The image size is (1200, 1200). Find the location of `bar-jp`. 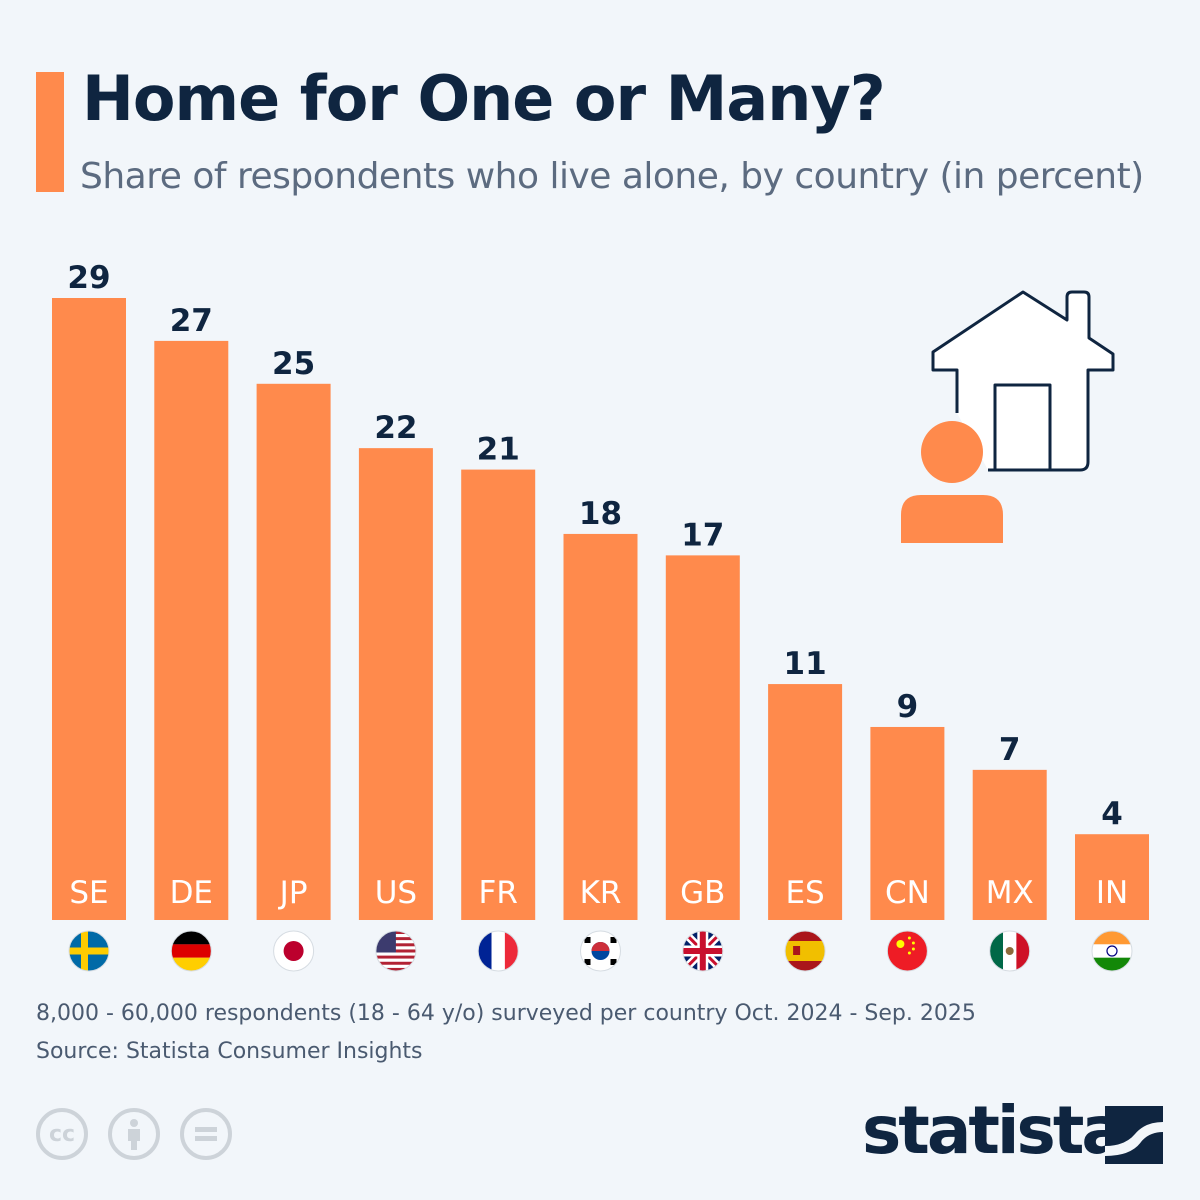

bar-jp is located at coordinates (293, 651).